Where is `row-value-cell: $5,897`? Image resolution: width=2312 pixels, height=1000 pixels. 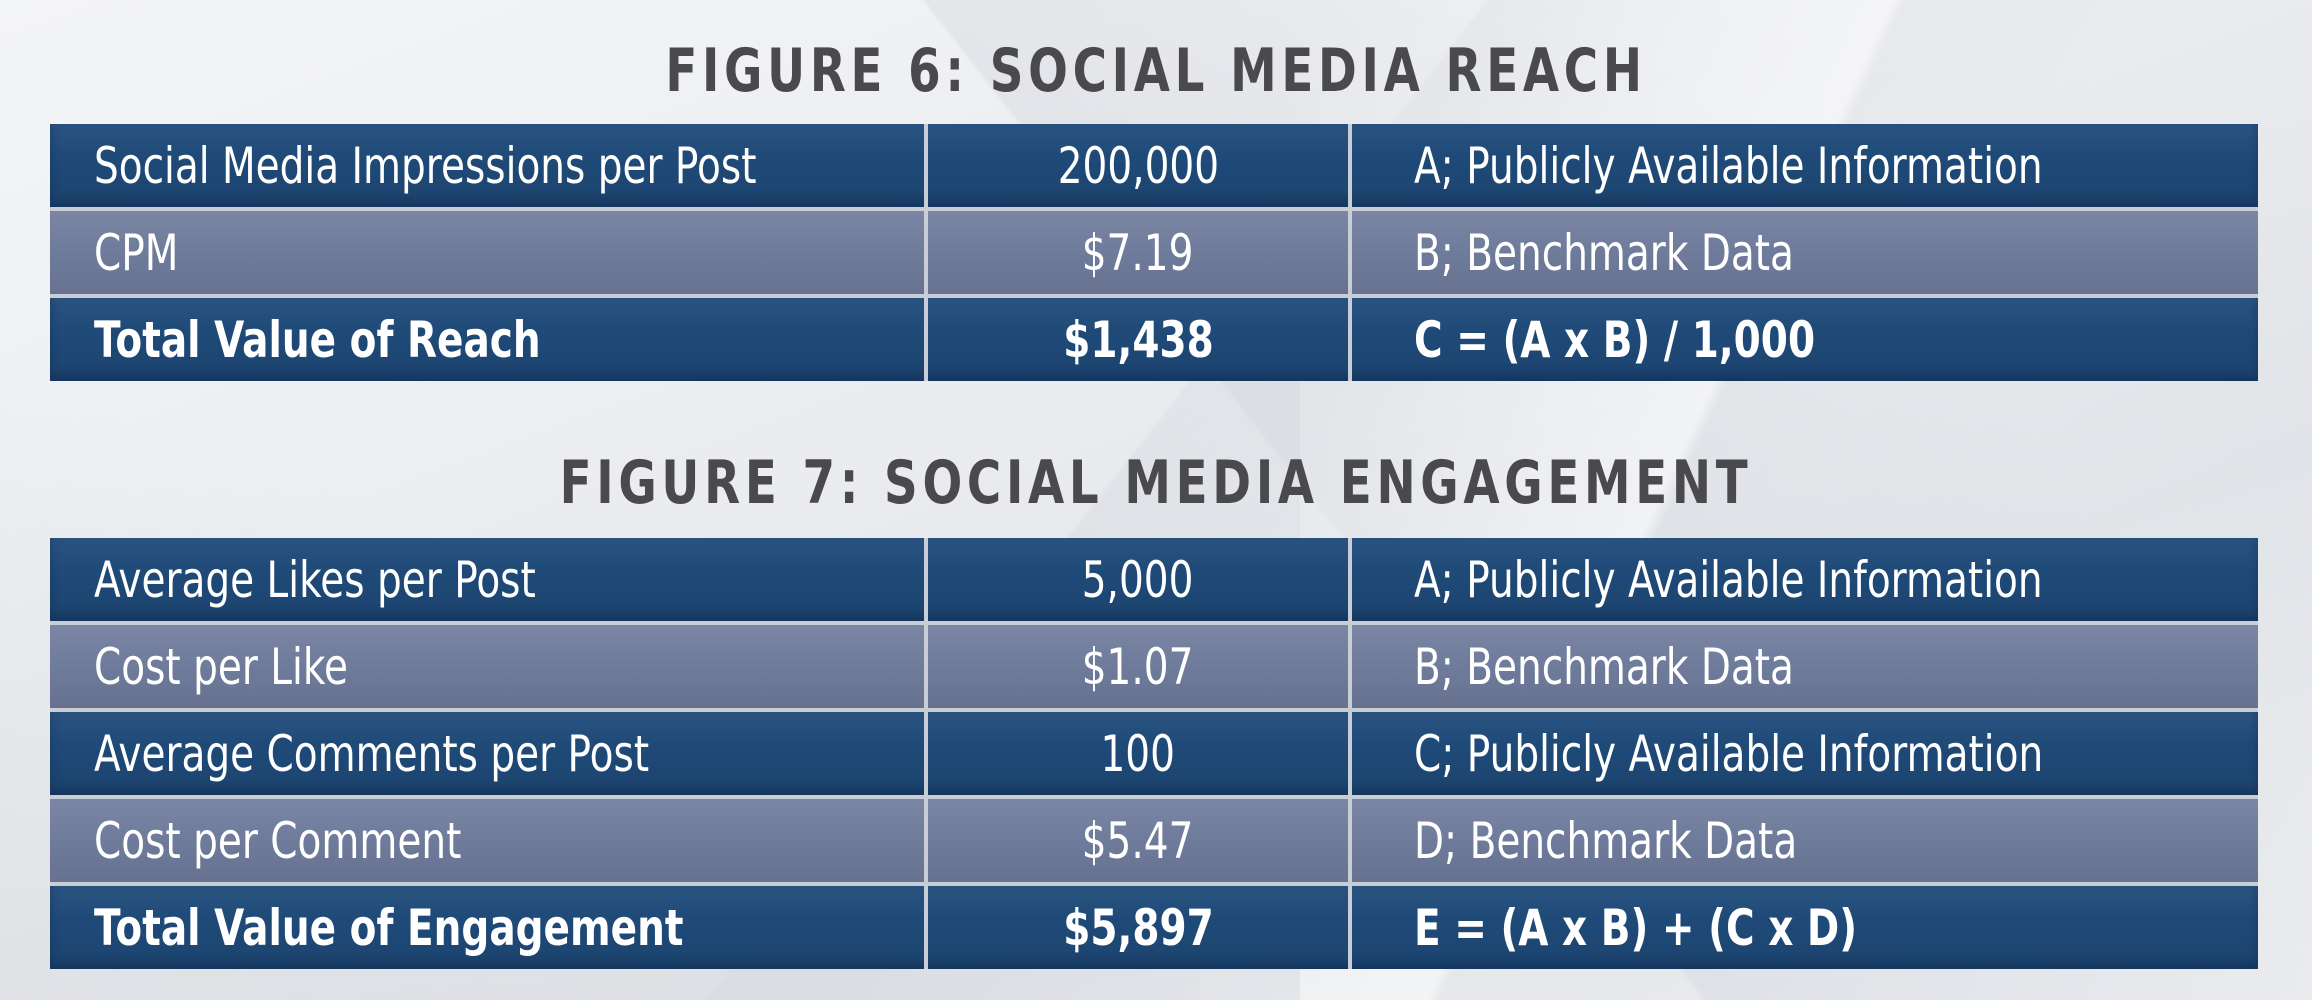 row-value-cell: $5,897 is located at coordinates (1140, 927).